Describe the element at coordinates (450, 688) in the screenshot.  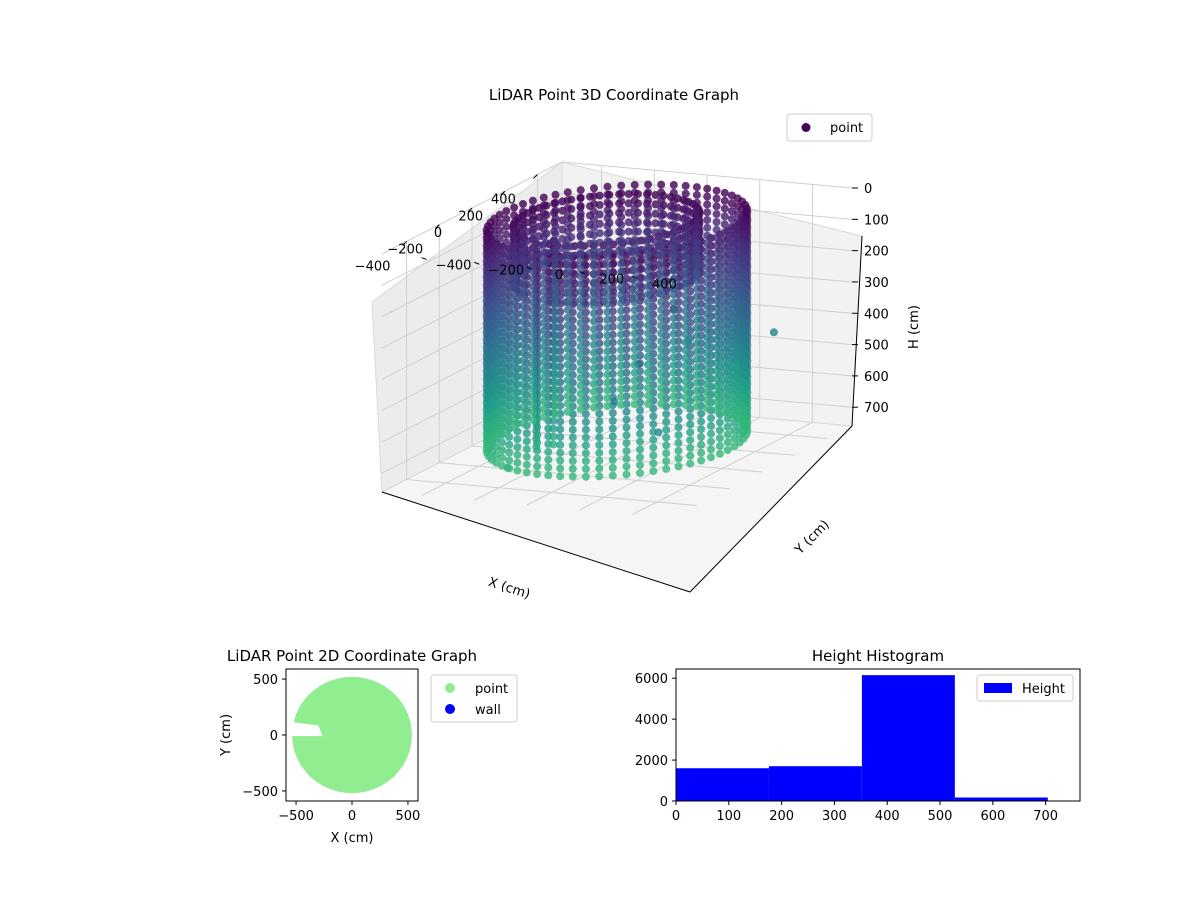
I see `legend-2d-marker-point` at that location.